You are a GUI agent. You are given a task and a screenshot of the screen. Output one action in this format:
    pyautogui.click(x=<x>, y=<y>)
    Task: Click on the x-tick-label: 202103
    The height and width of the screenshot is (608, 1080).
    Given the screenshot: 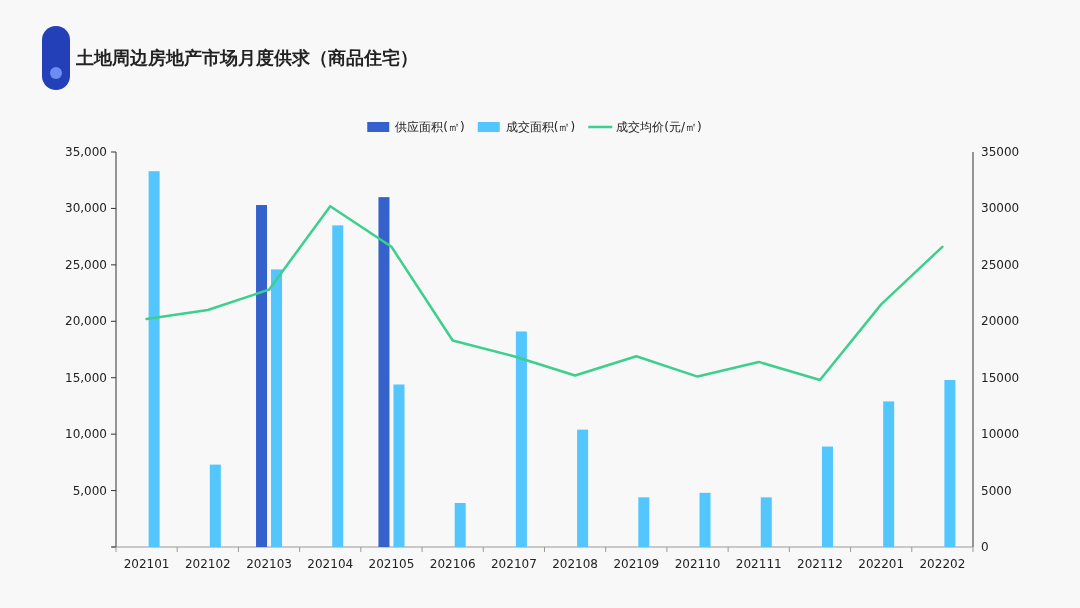 What is the action you would take?
    pyautogui.click(x=269, y=564)
    